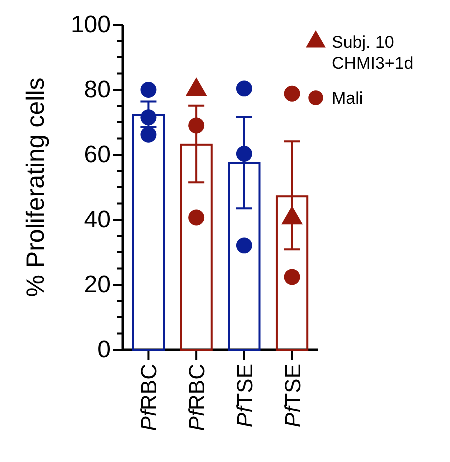 Image resolution: width=450 pixels, height=462 pixels. What do you see at coordinates (97, 90) in the screenshot?
I see `y-tick-label: 80` at bounding box center [97, 90].